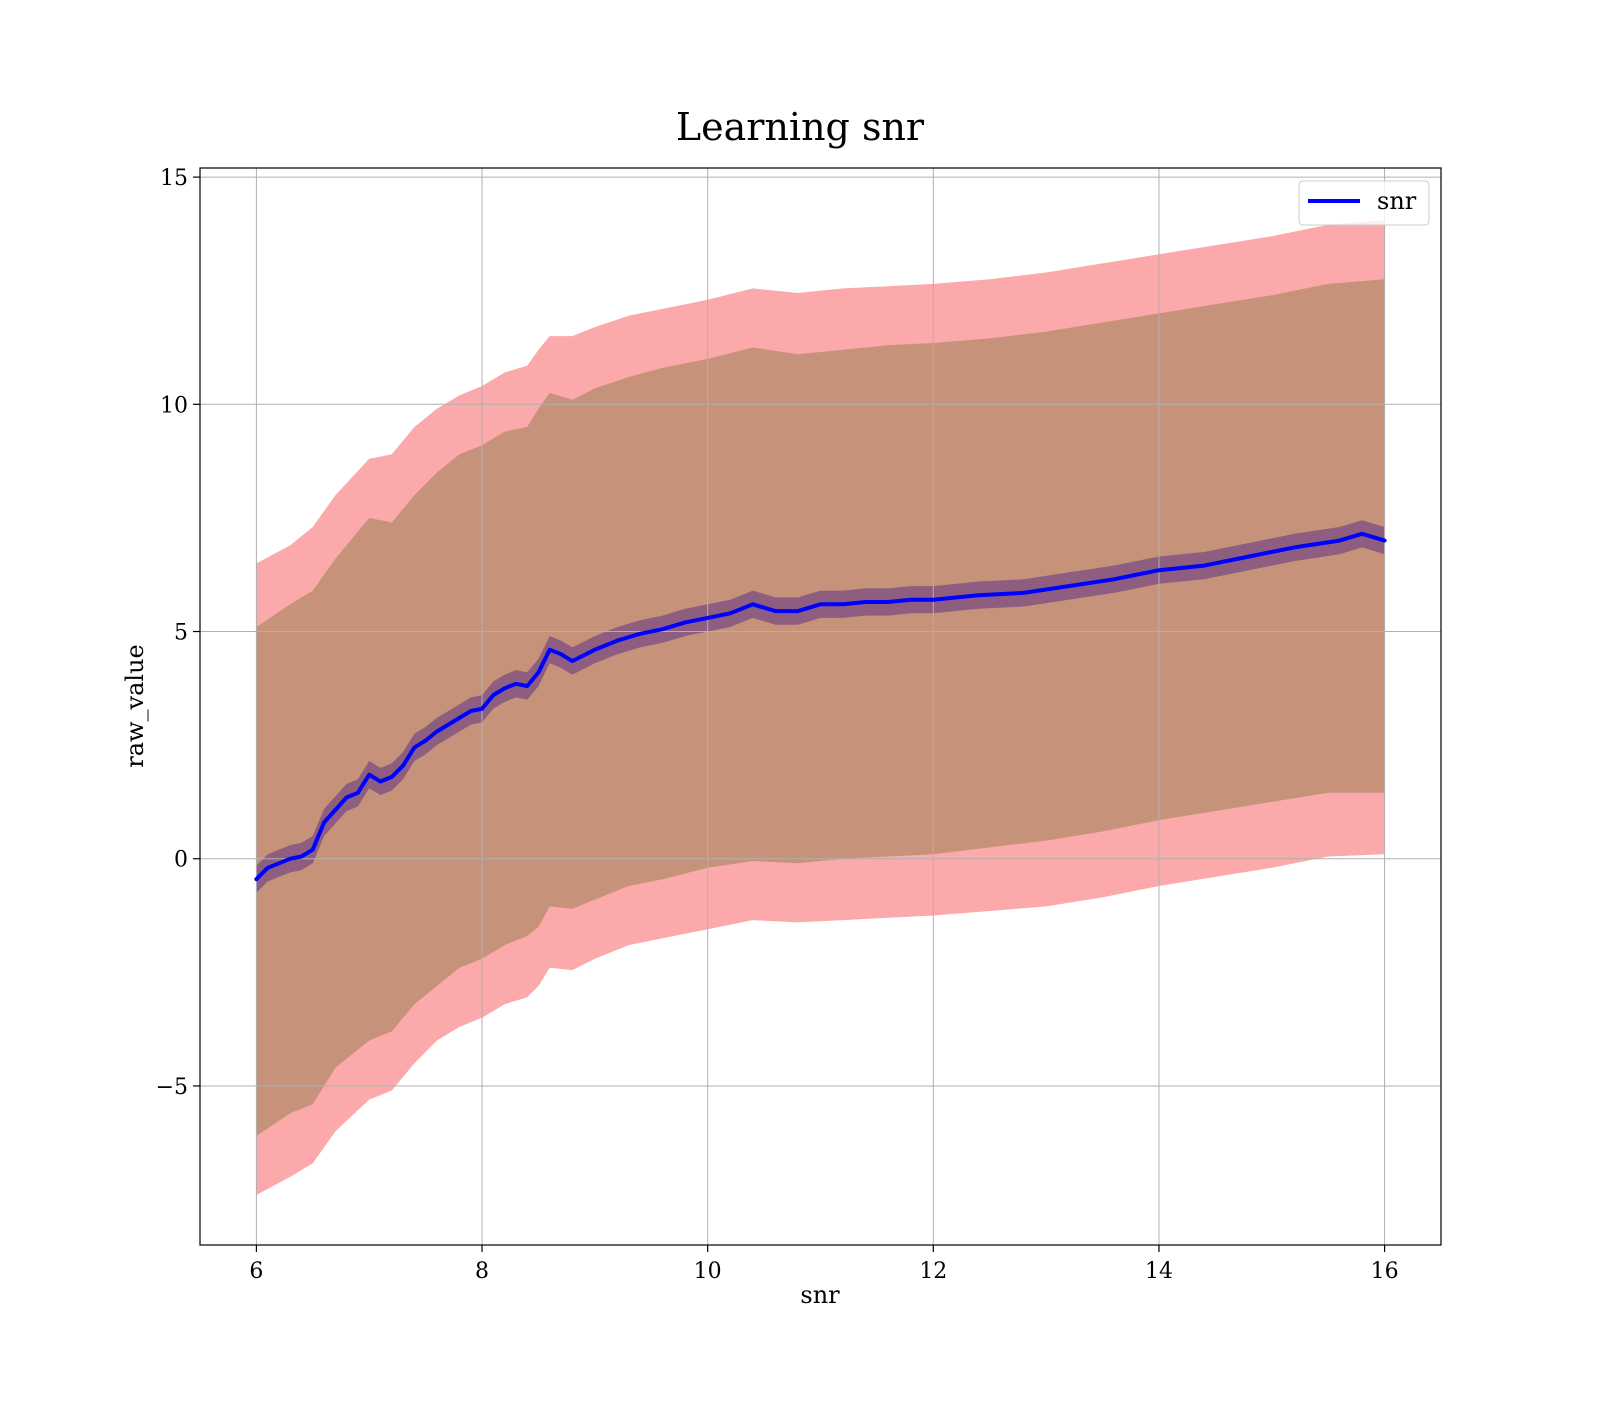 The image size is (1600, 1404). What do you see at coordinates (824, 1264) in the screenshot?
I see `x-ticks: 6 8 10 12 14 16` at bounding box center [824, 1264].